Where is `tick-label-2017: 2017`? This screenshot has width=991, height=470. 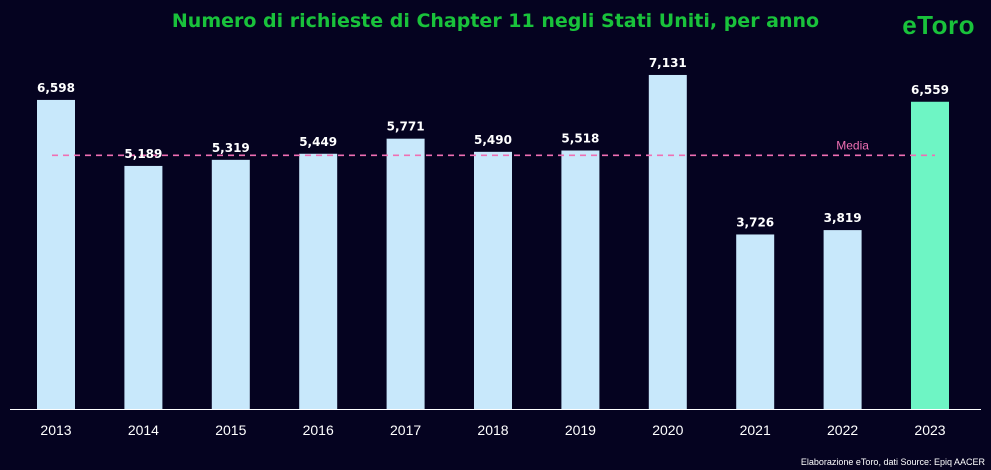
tick-label-2017: 2017 is located at coordinates (405, 430).